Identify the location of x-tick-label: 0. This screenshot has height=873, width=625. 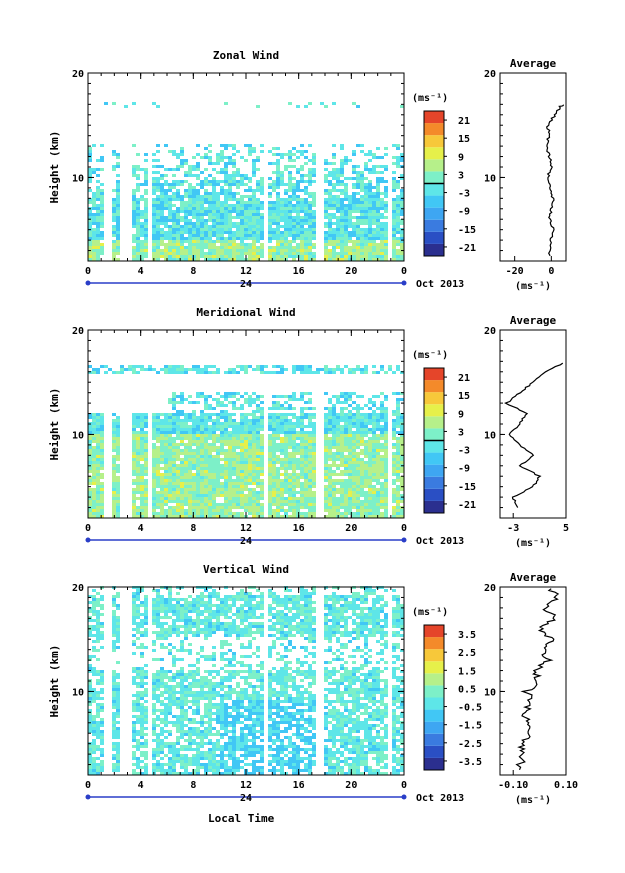
(404, 271).